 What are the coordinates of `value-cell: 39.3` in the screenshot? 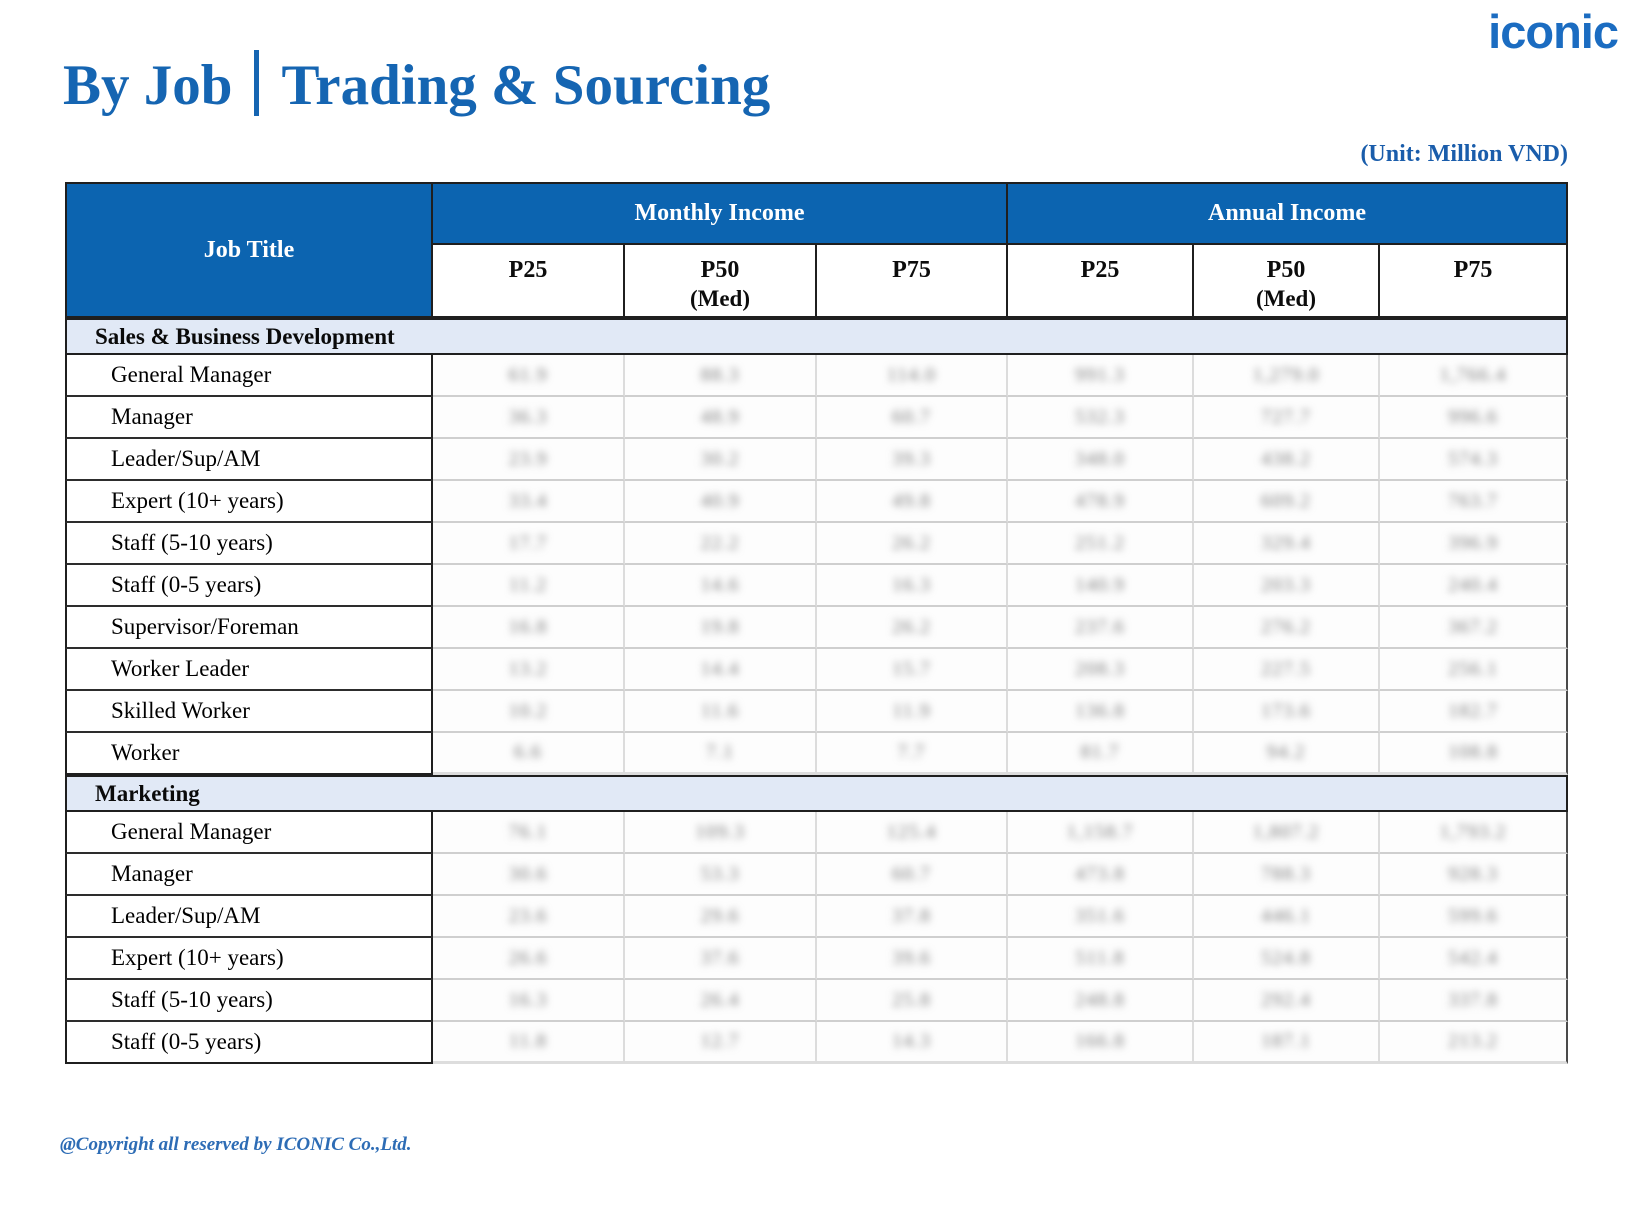 It's located at (912, 460).